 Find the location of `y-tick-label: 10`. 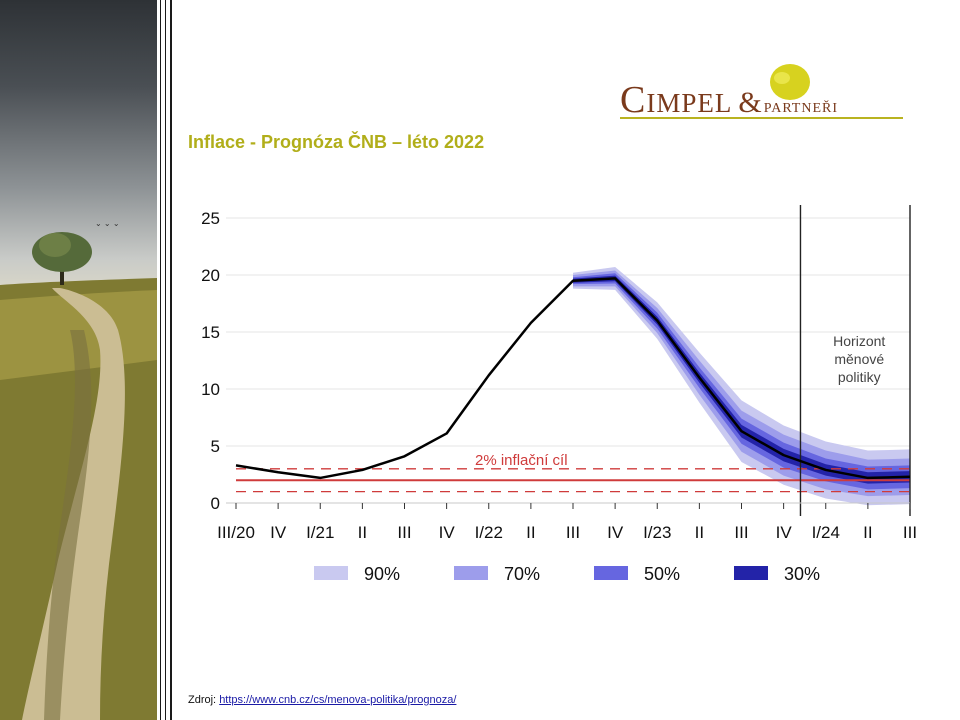

y-tick-label: 10 is located at coordinates (210, 389).